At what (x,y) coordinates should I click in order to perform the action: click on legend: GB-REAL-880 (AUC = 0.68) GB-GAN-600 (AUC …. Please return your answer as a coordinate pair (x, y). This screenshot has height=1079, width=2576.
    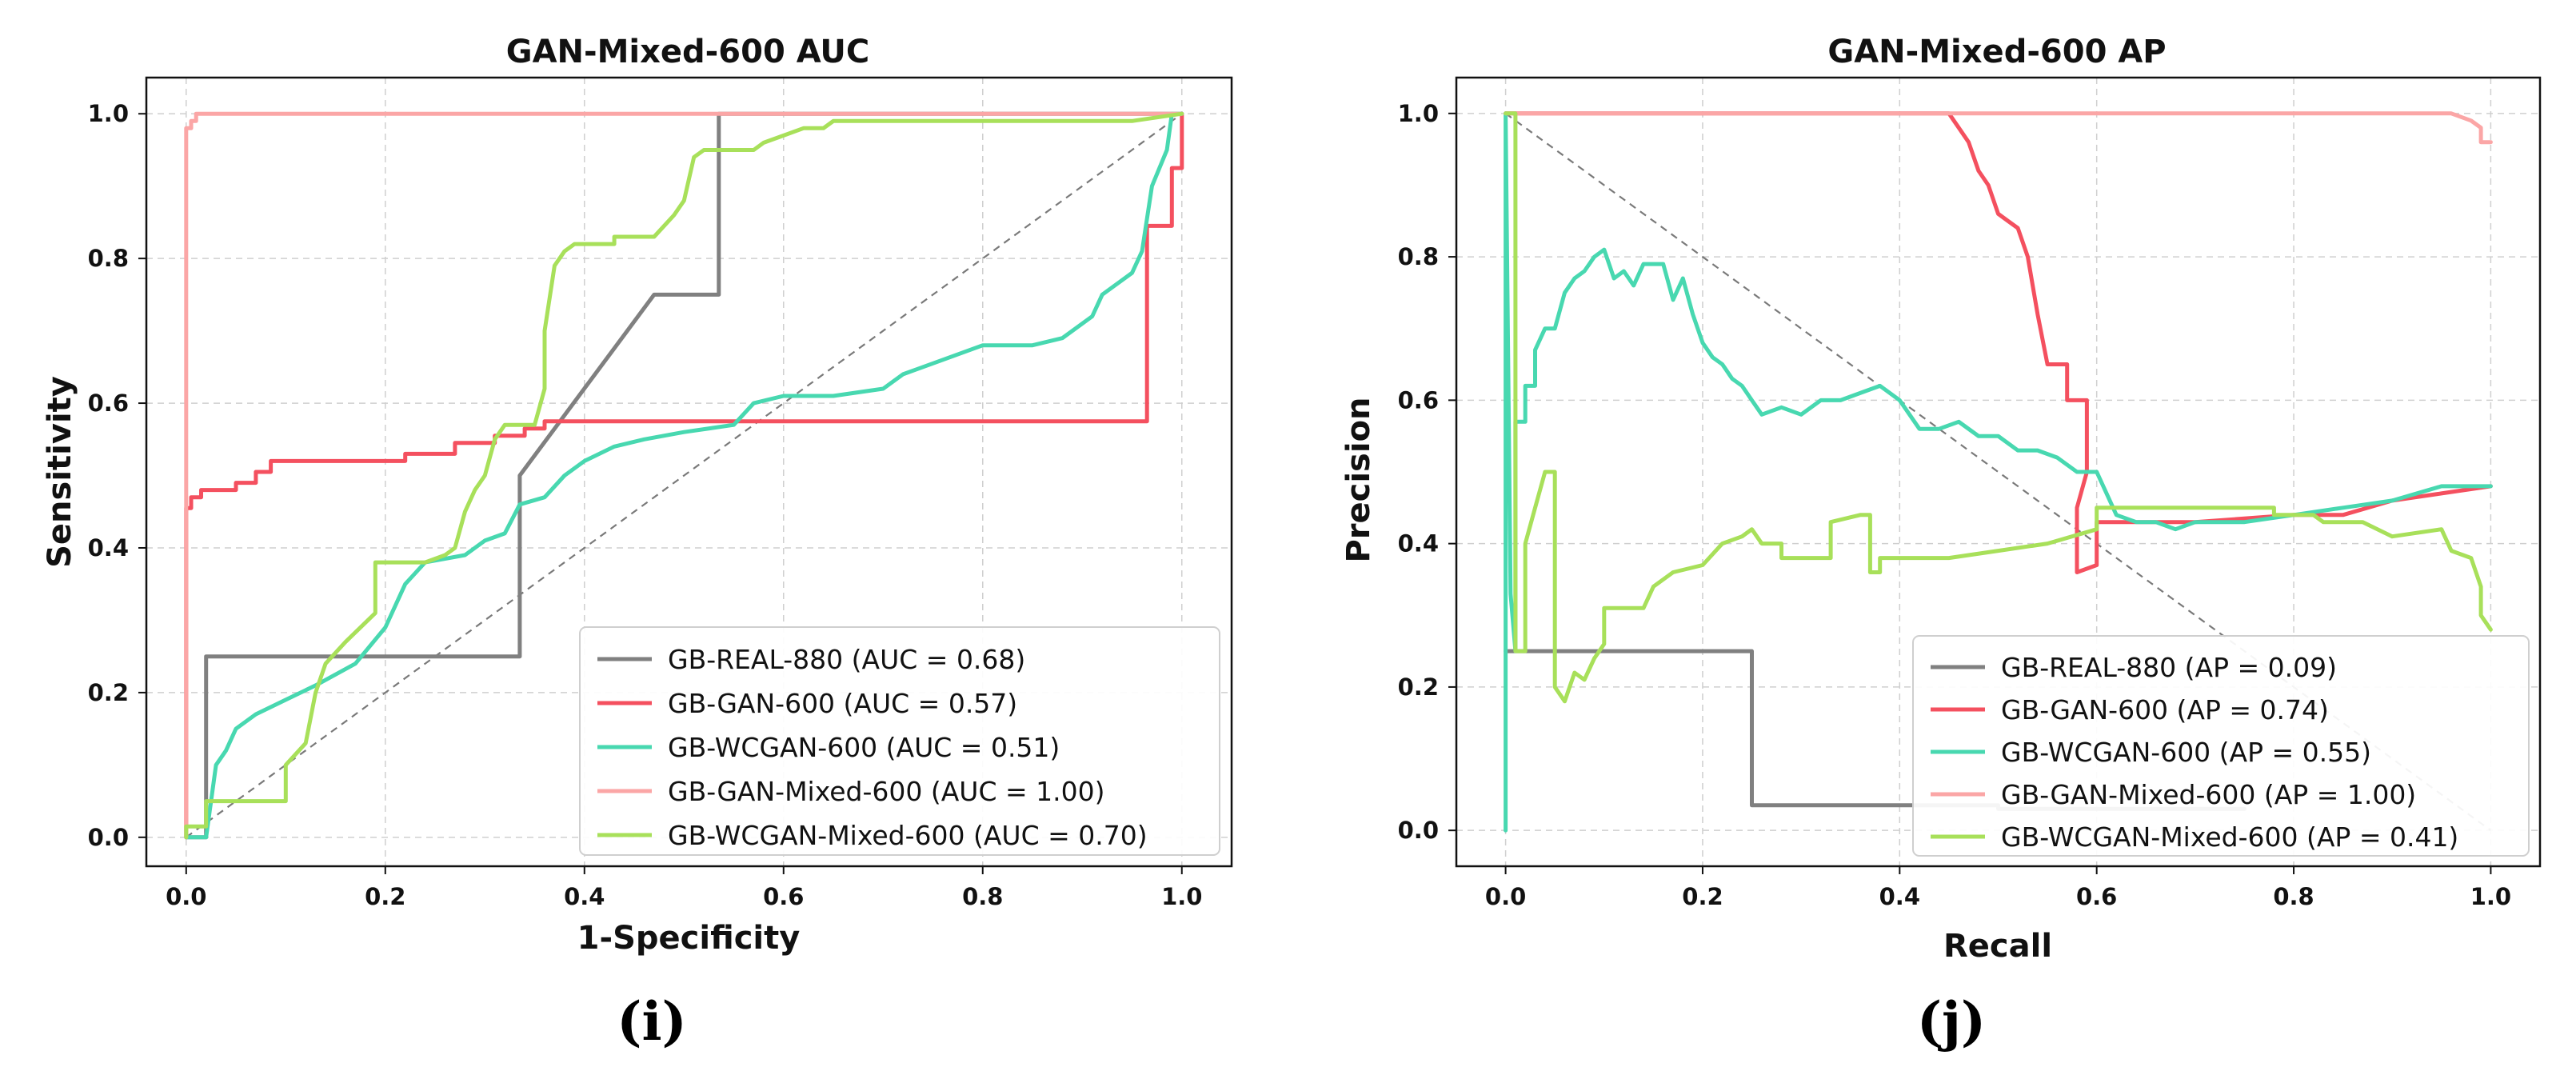
    Looking at the image, I should click on (899, 741).